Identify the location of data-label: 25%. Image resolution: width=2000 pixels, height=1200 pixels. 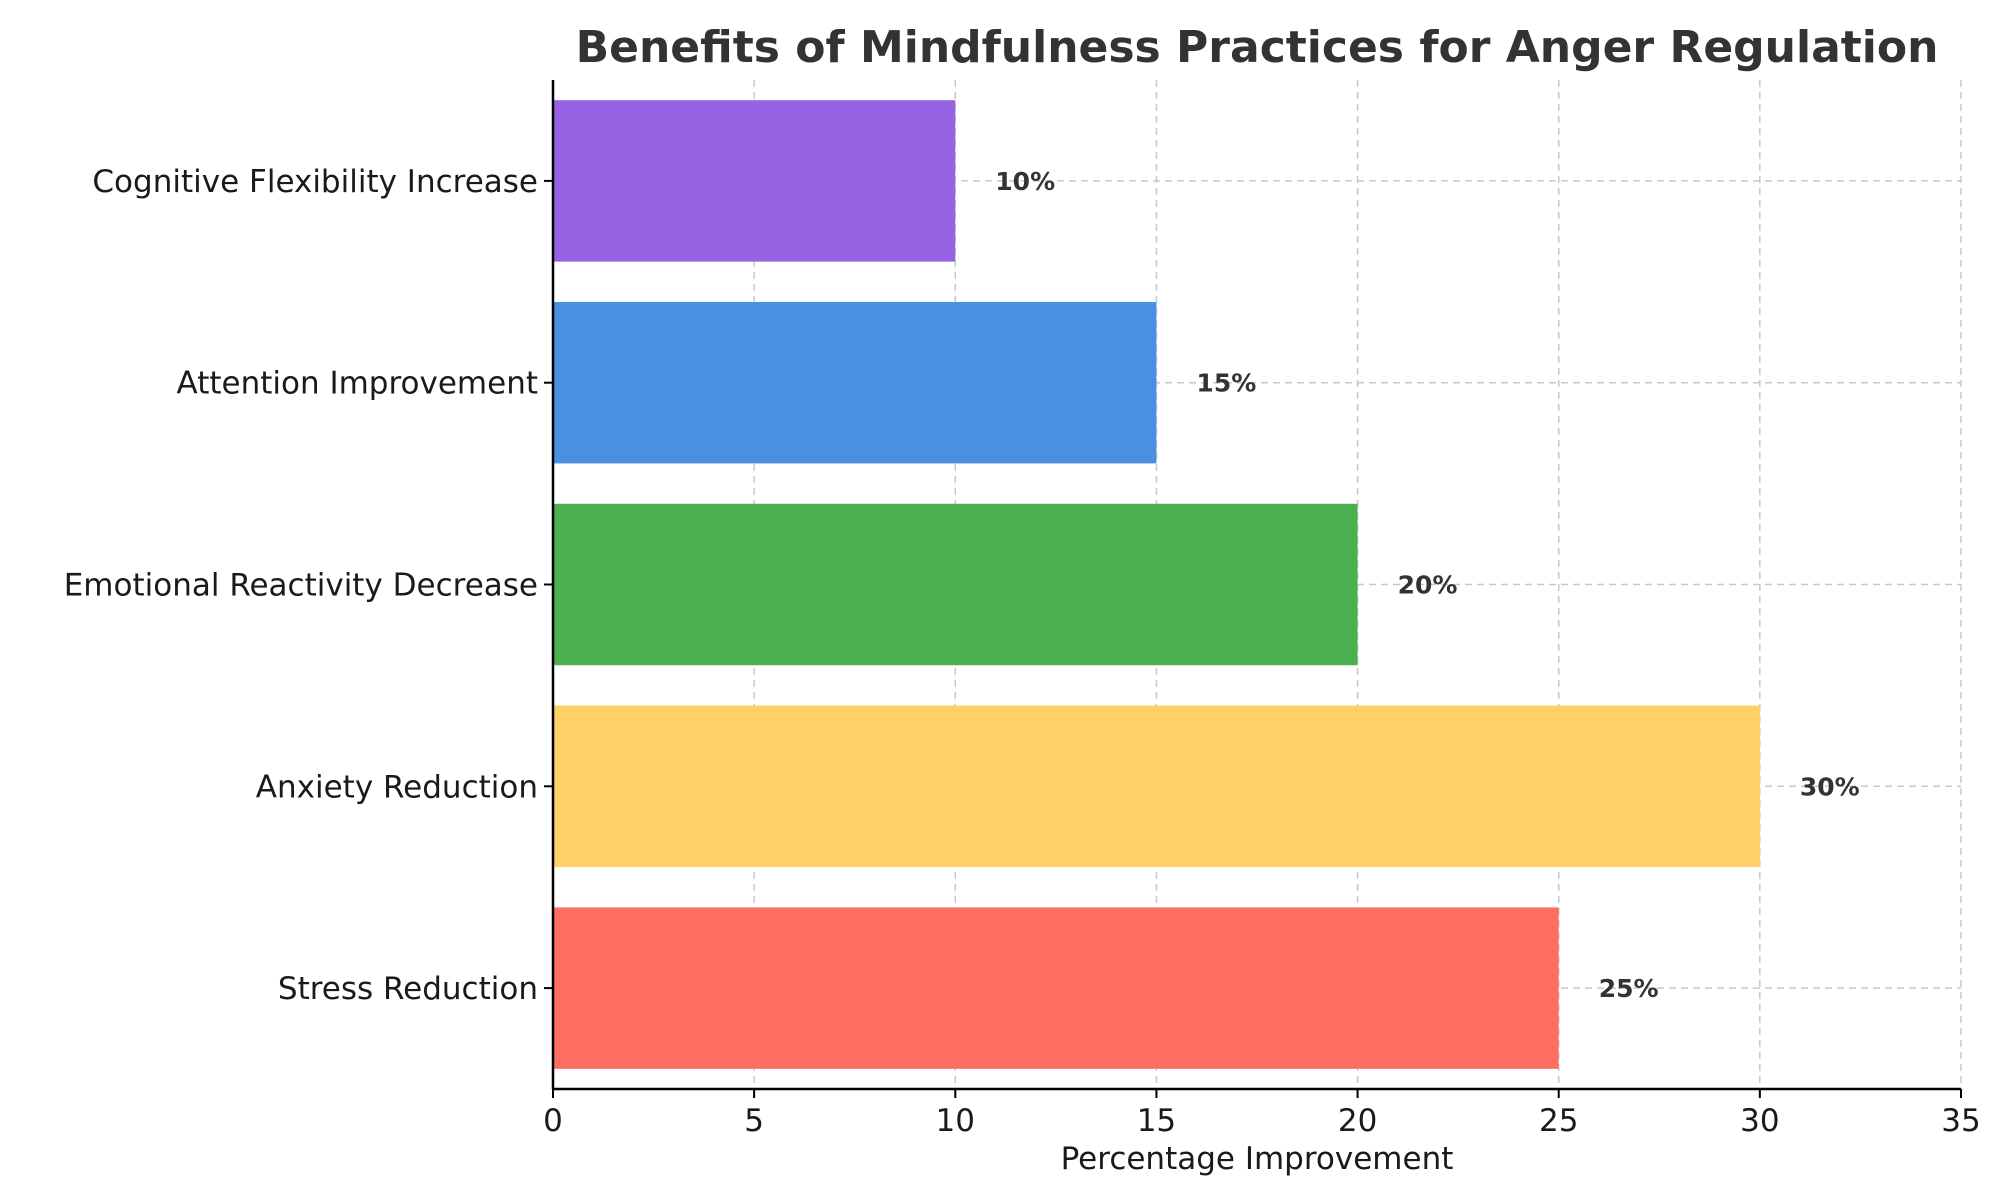
(1629, 988).